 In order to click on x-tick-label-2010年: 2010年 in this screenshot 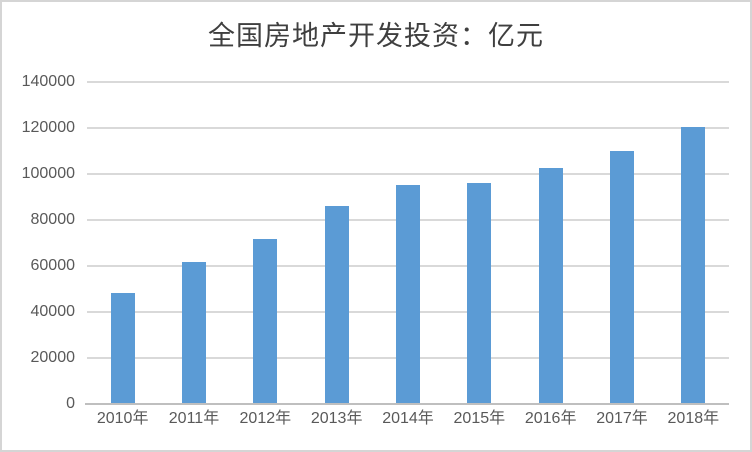, I will do `click(122, 418)`.